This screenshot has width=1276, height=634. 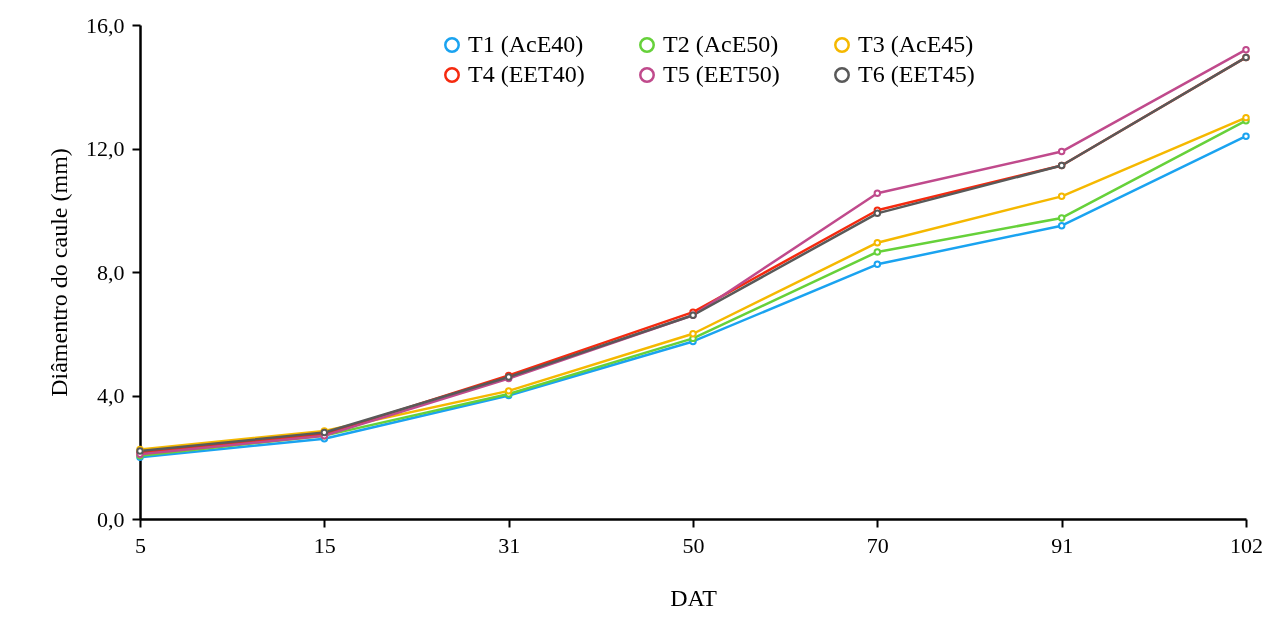 What do you see at coordinates (1246, 545) in the screenshot?
I see `x-tick-label: 102` at bounding box center [1246, 545].